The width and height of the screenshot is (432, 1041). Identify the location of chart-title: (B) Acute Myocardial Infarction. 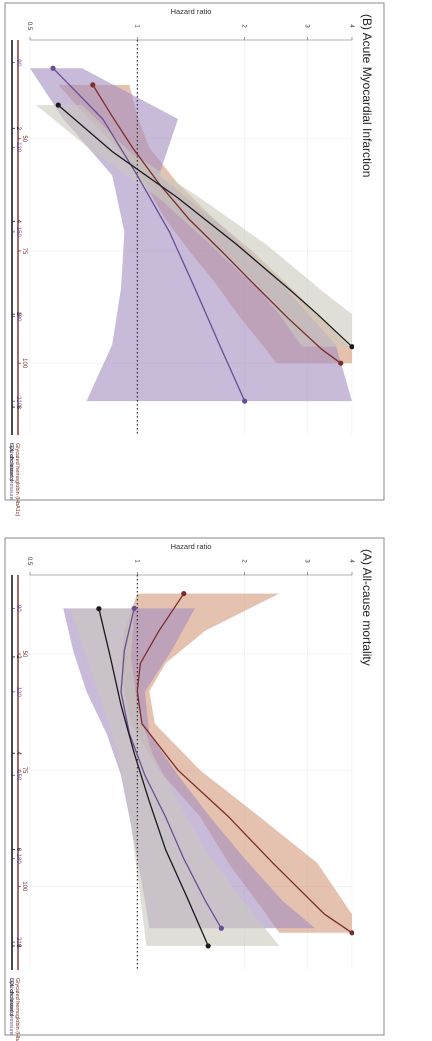
(367, 95).